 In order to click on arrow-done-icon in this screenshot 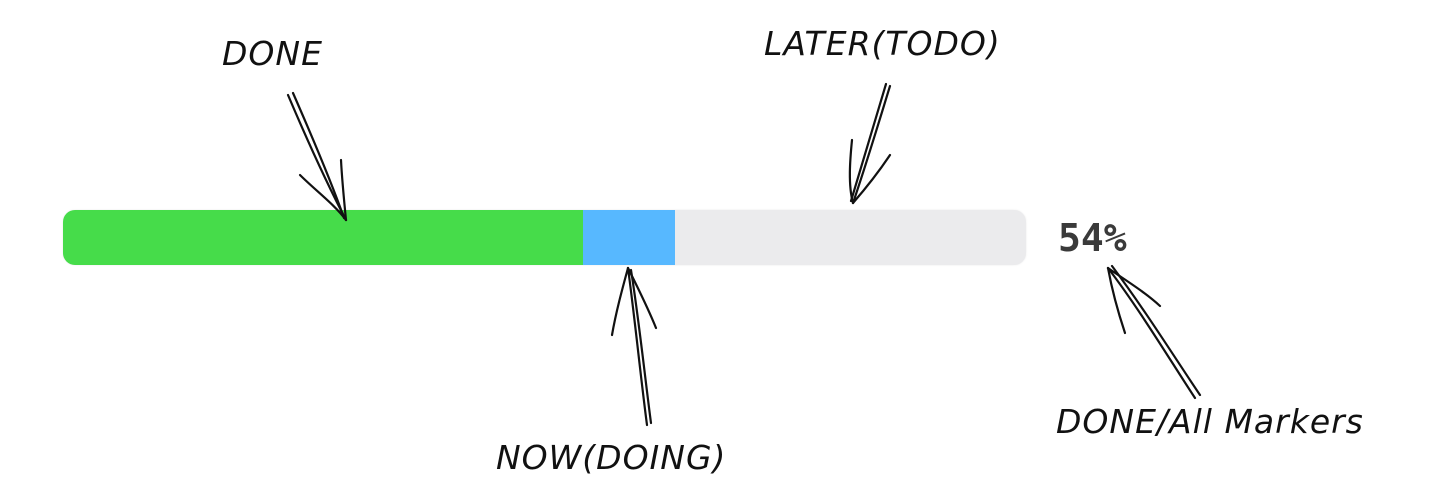, I will do `click(317, 156)`.